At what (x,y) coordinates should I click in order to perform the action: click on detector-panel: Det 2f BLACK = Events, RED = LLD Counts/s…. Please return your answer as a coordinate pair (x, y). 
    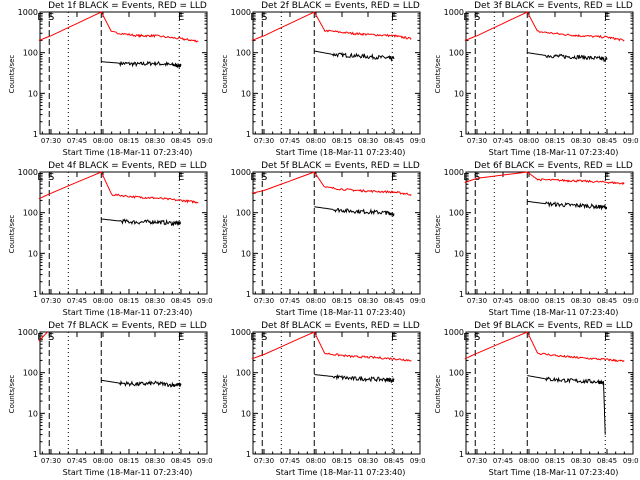
    Looking at the image, I should click on (319, 80).